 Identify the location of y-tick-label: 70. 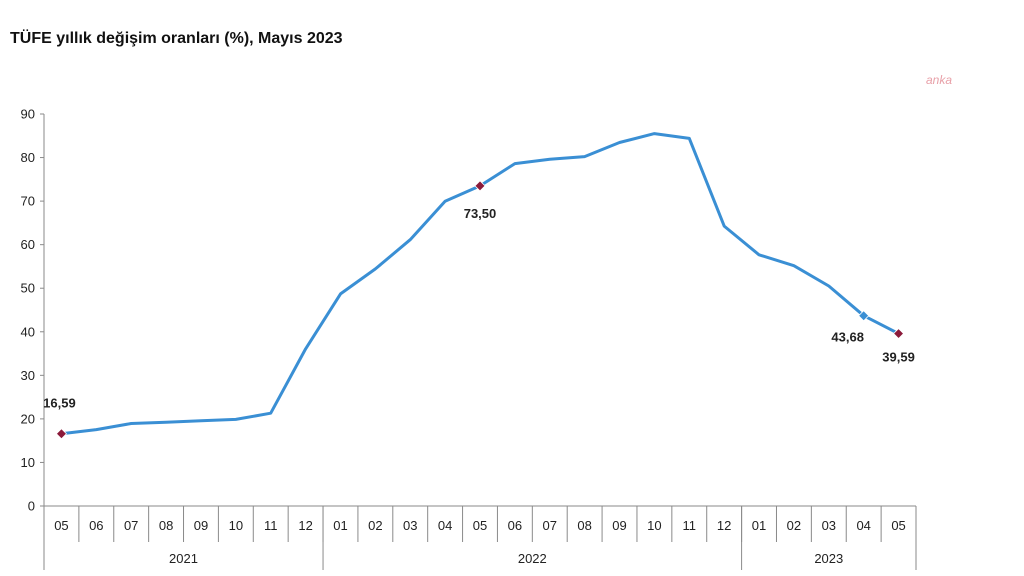
(28, 201).